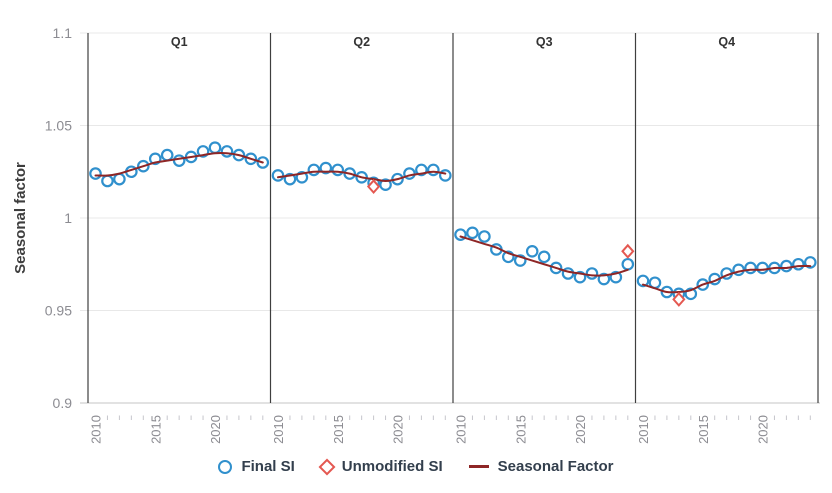 This screenshot has height=493, width=832. What do you see at coordinates (58, 311) in the screenshot?
I see `y-tick-label: 0.95` at bounding box center [58, 311].